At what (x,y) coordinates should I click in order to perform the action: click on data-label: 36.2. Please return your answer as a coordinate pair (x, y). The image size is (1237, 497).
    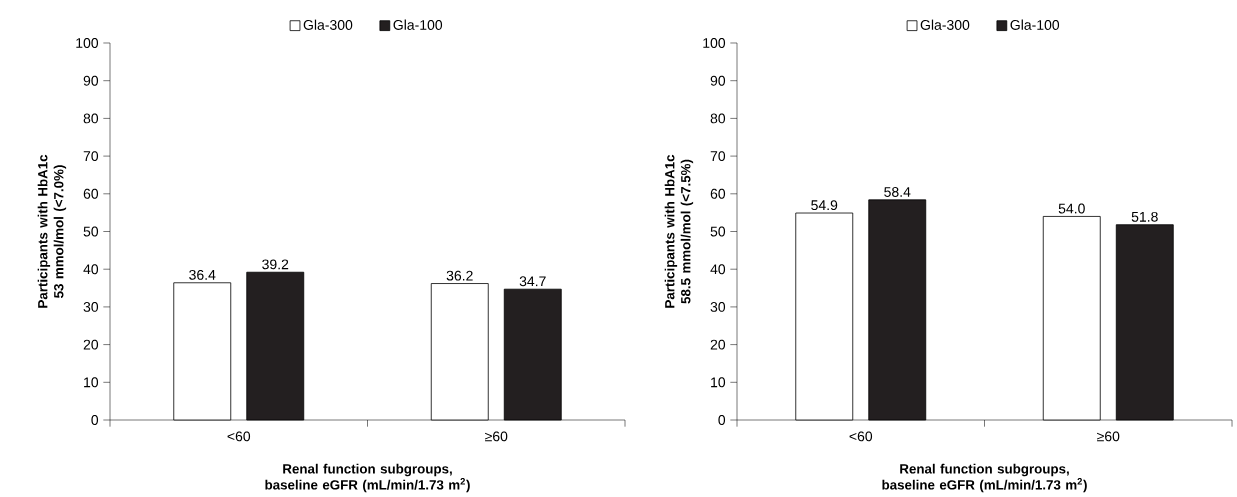
    Looking at the image, I should click on (459, 275).